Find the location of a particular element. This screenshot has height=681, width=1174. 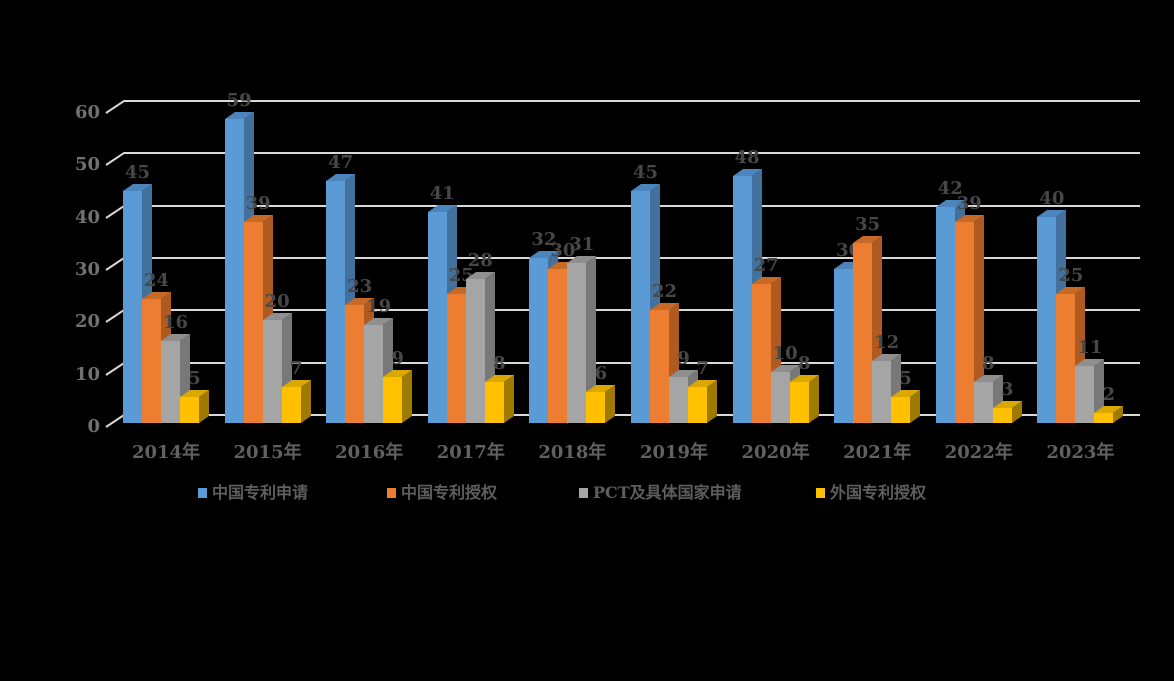

bar-s1-c1 is located at coordinates (253, 322).